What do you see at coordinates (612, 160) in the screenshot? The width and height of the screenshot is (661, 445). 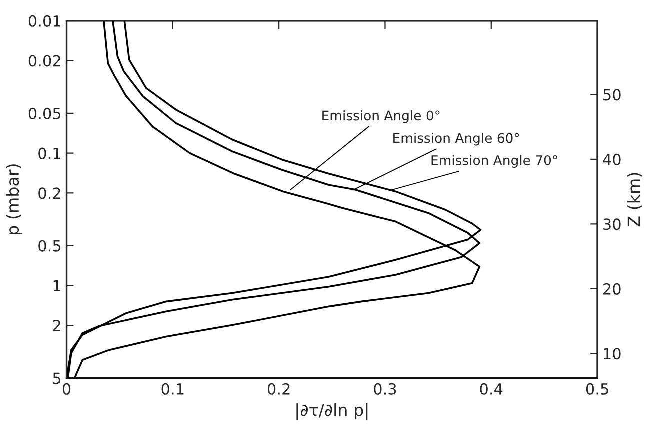 I see `y2-tick-label: 40` at bounding box center [612, 160].